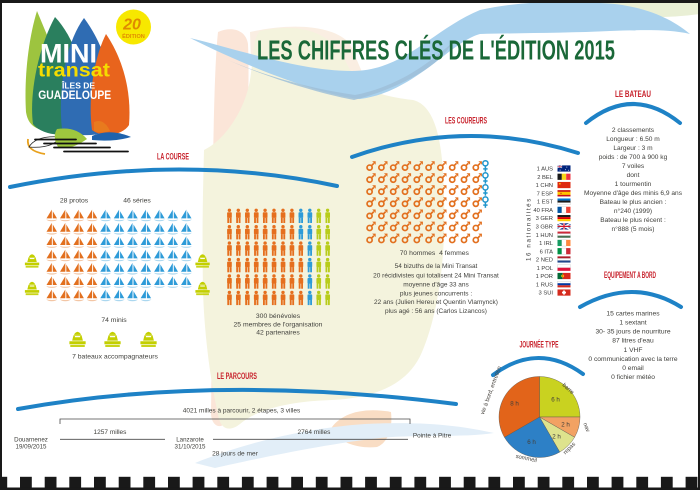 This screenshot has width=700, height=490. What do you see at coordinates (31, 440) in the screenshot?
I see `svg-text: Douarnenez` at bounding box center [31, 440].